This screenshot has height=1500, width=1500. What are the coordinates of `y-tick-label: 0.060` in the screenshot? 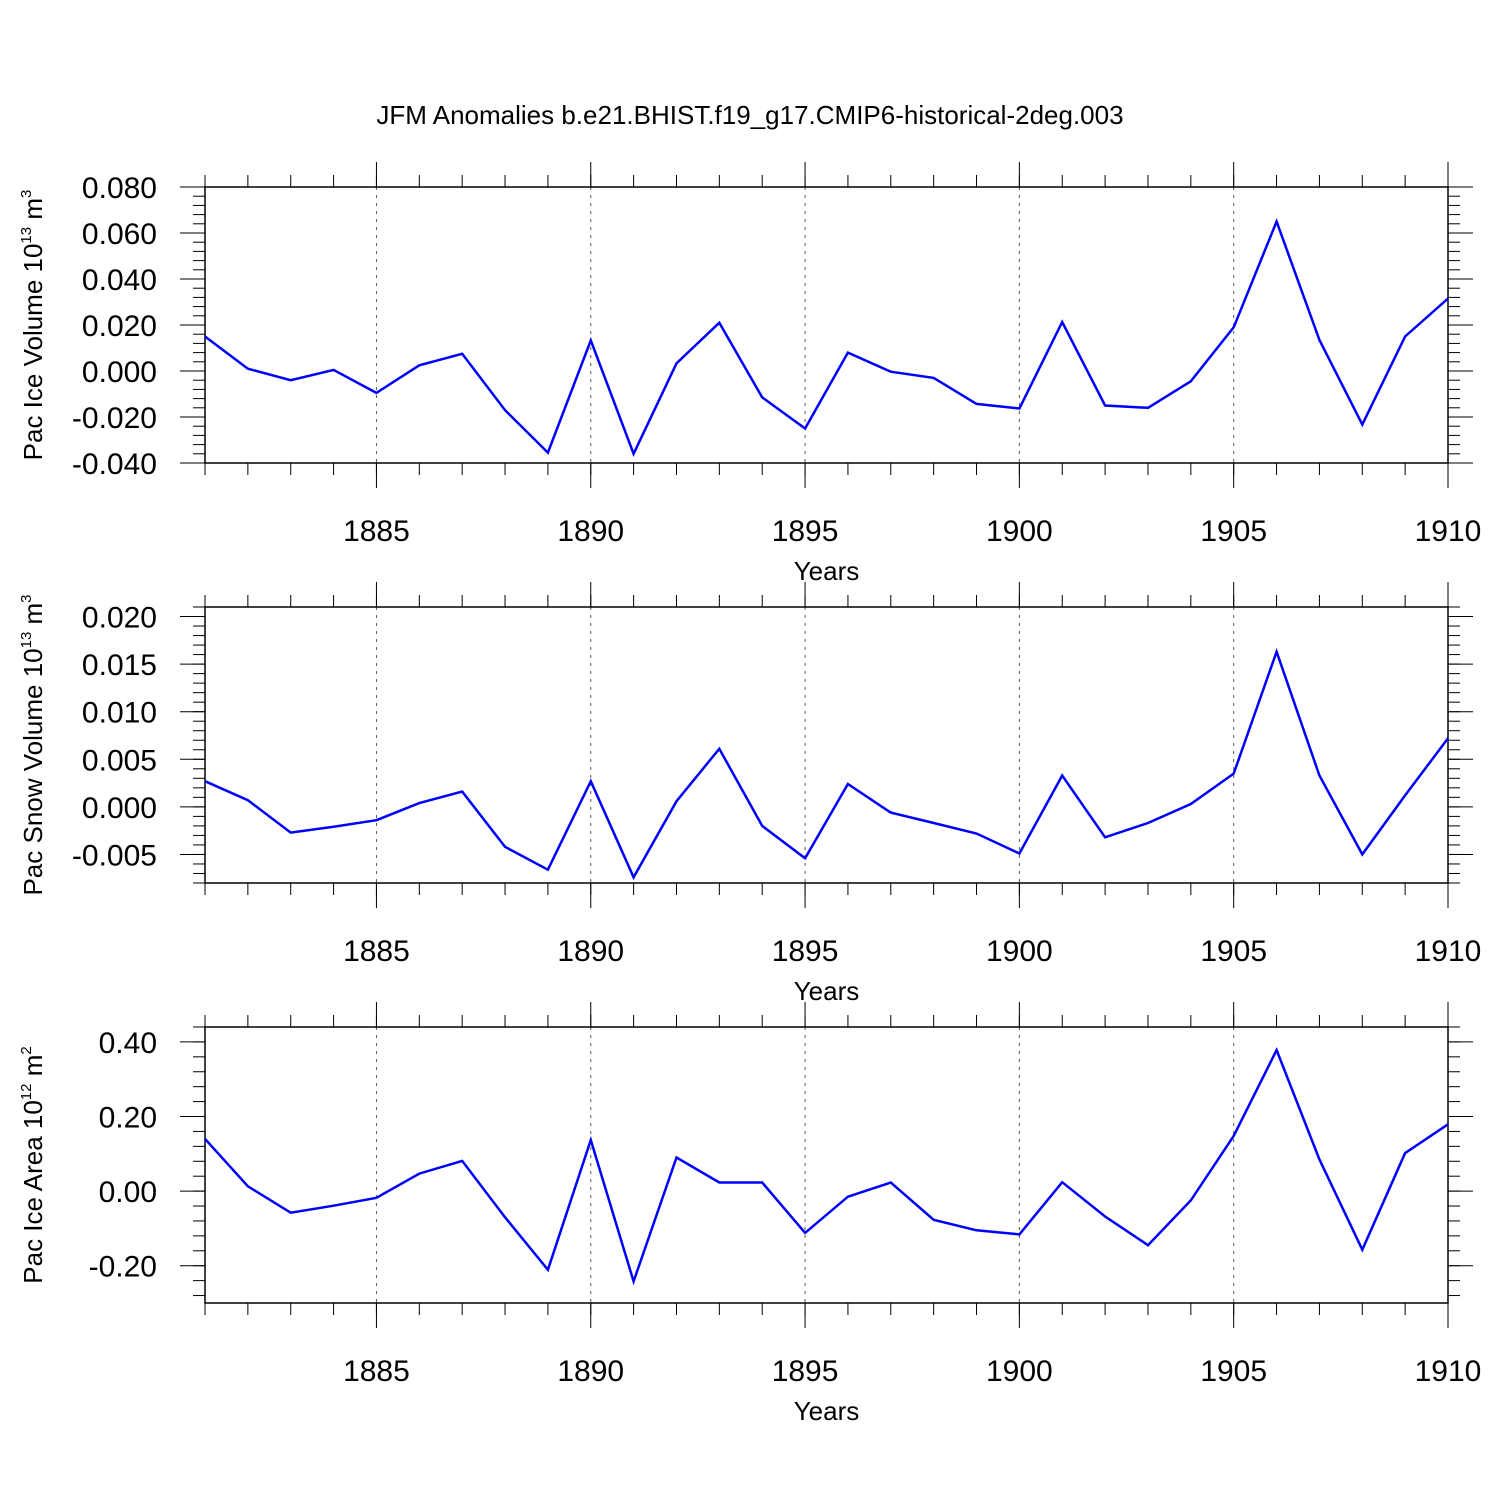 It's located at (119, 234).